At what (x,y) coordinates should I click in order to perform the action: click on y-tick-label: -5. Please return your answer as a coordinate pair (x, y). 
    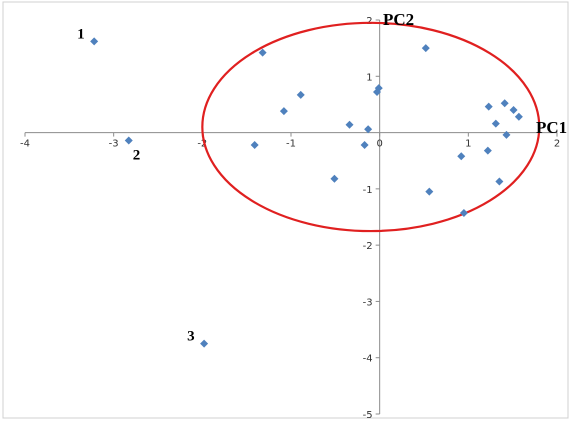
    Looking at the image, I should click on (368, 415).